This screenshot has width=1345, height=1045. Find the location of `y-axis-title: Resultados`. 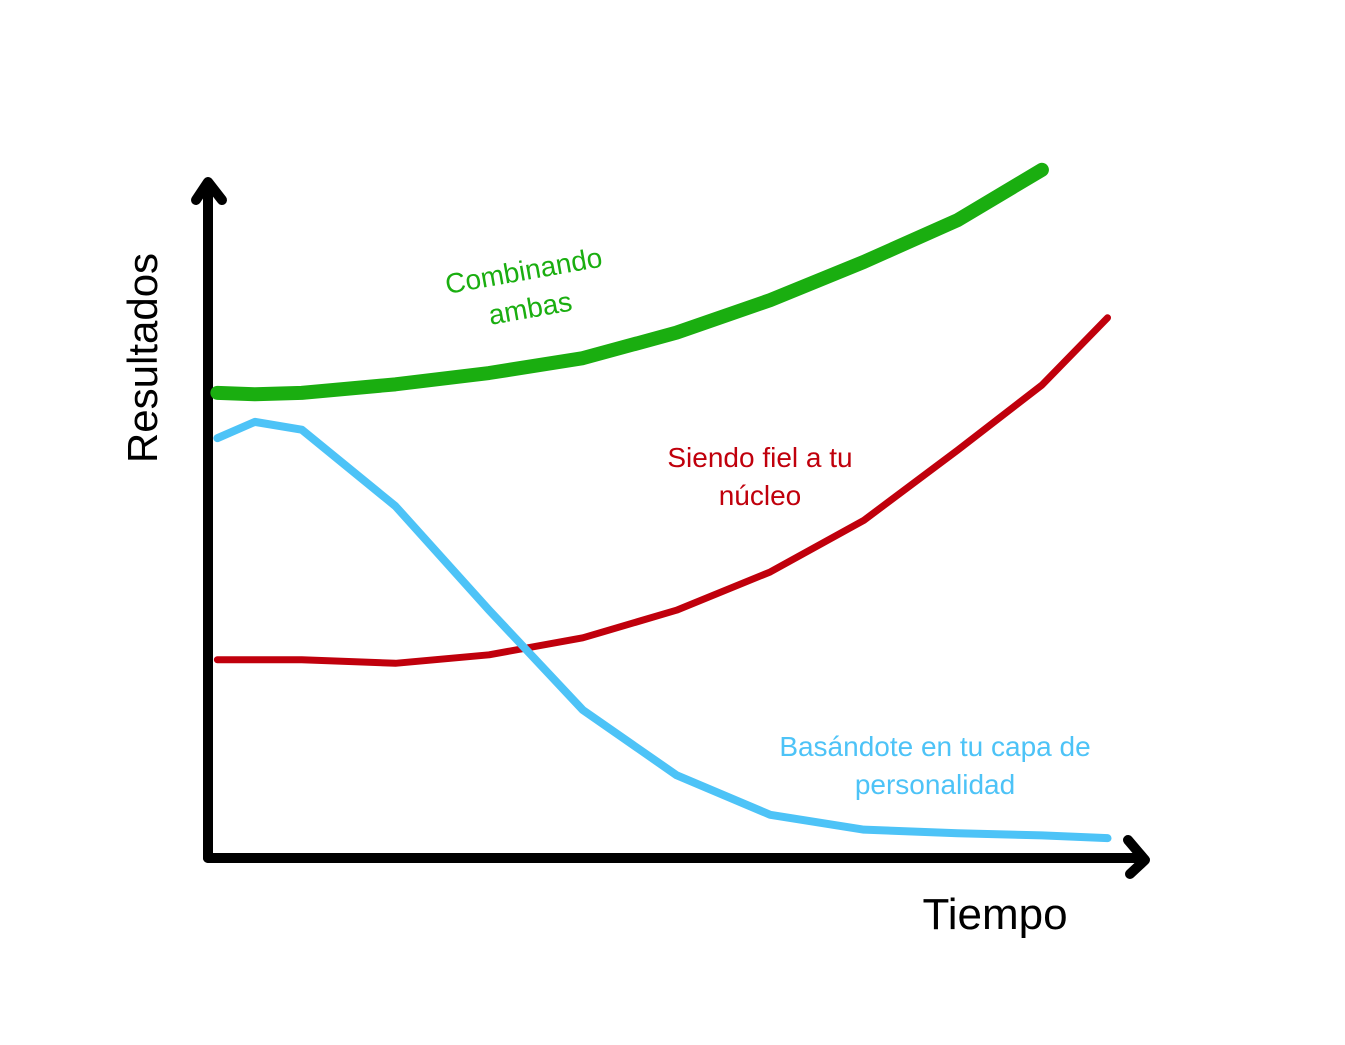

y-axis-title: Resultados is located at coordinates (142, 358).